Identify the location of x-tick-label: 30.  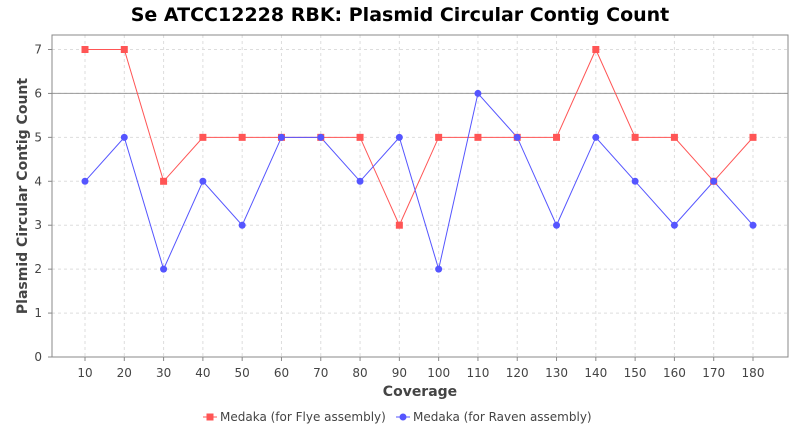
(163, 373).